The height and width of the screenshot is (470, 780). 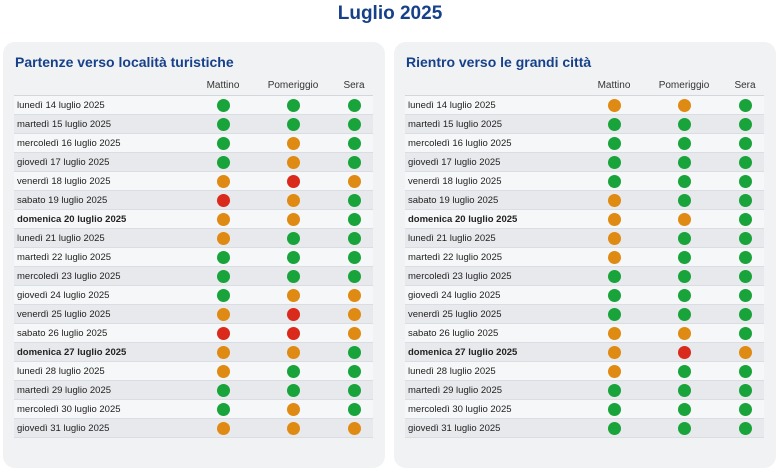 I want to click on date-label: sabato 19 luglio 2025, so click(x=62, y=200).